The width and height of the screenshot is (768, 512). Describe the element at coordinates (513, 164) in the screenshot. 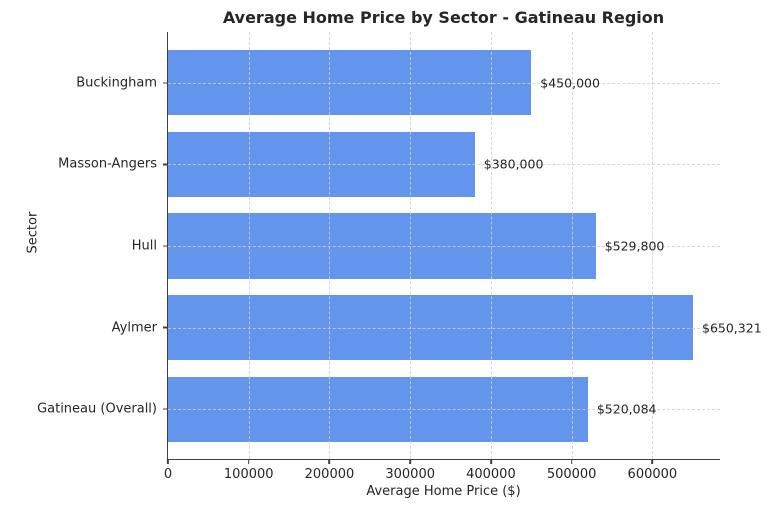

I see `bar-value-label: $380,000` at that location.